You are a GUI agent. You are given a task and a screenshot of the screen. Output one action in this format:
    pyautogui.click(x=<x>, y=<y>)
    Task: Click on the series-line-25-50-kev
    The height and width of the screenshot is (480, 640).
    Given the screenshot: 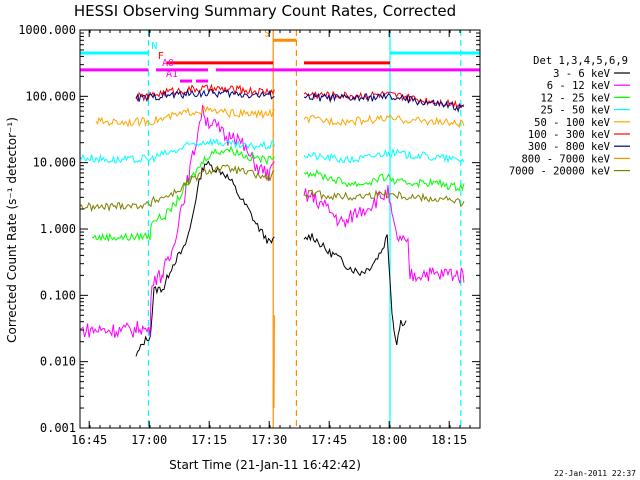 What is the action you would take?
    pyautogui.click(x=272, y=150)
    